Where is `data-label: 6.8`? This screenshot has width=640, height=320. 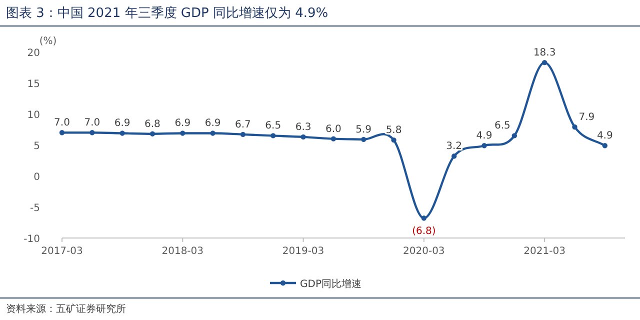 data-label: 6.8 is located at coordinates (152, 124).